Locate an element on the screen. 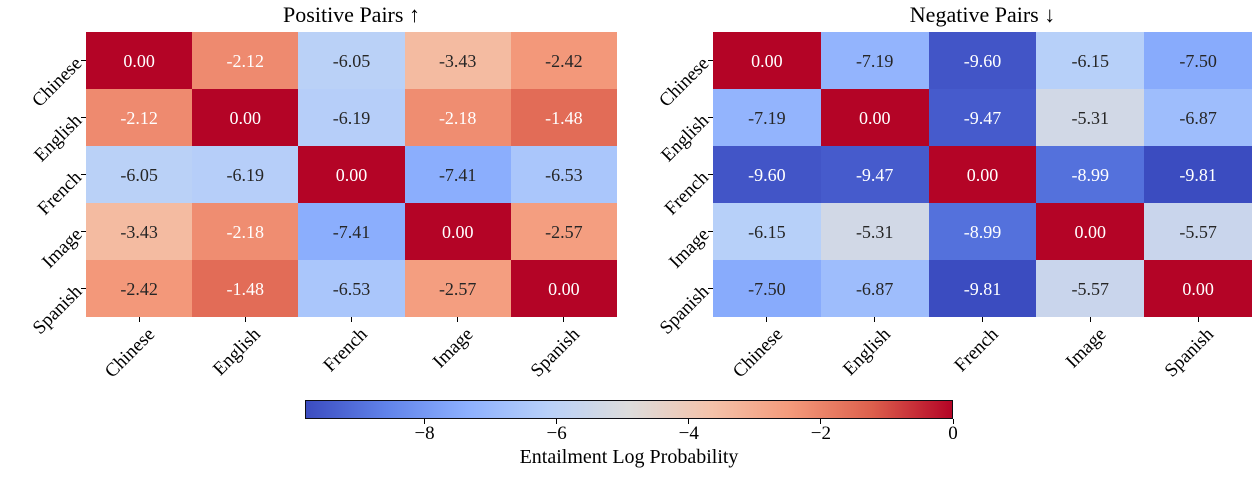 Image resolution: width=1259 pixels, height=480 pixels. title-negative-pairs: Negative Pairs ↓ is located at coordinates (982, 14).